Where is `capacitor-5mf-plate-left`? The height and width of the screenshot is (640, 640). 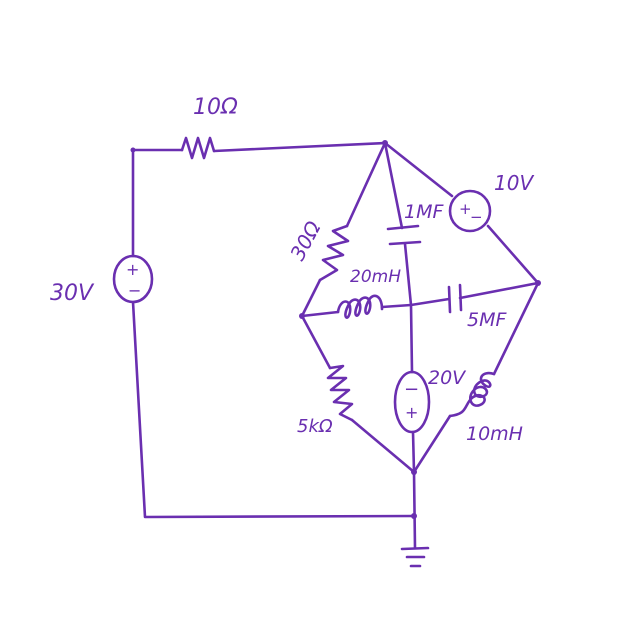 capacitor-5mf-plate-left is located at coordinates (449, 299).